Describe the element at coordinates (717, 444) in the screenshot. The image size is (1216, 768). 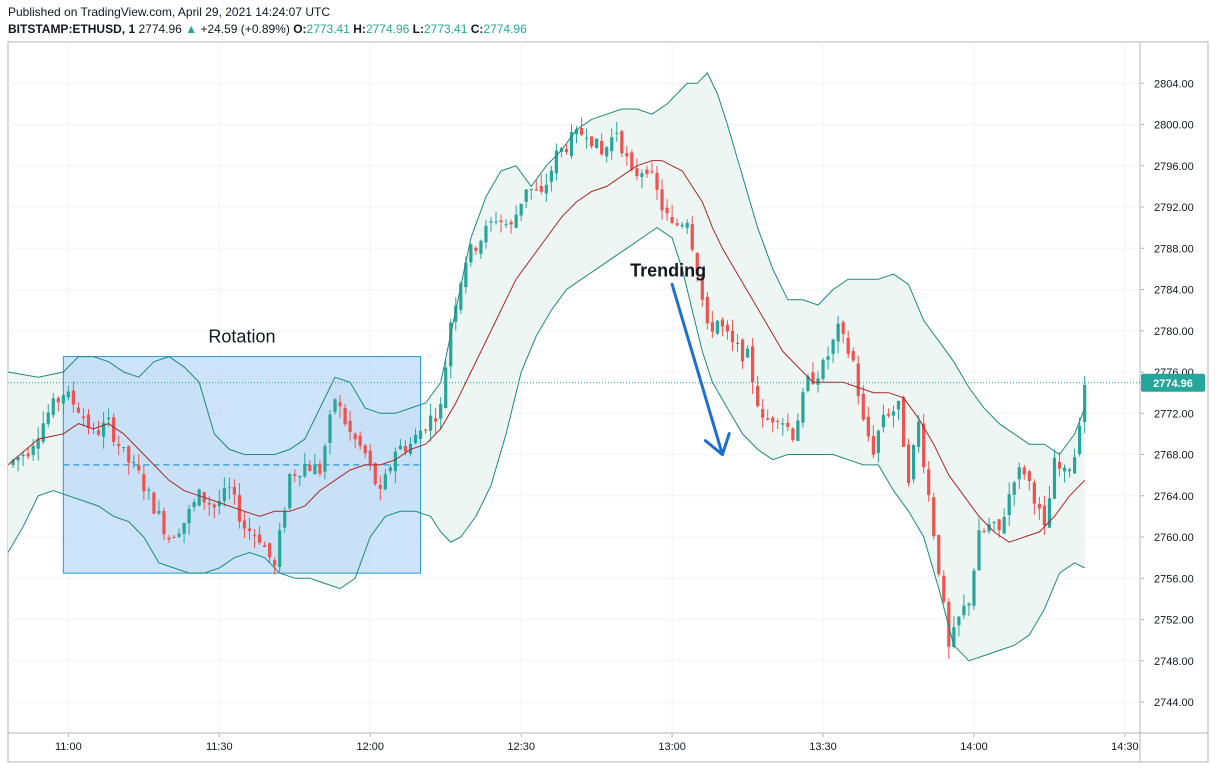
I see `trending-arrow-head` at that location.